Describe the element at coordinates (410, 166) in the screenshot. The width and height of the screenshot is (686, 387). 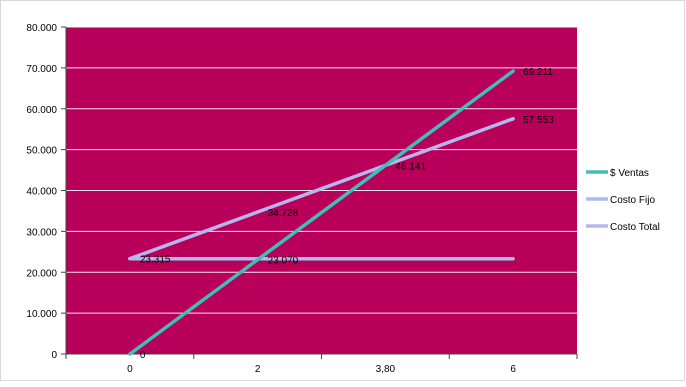
I see `data-label: 46.141` at that location.